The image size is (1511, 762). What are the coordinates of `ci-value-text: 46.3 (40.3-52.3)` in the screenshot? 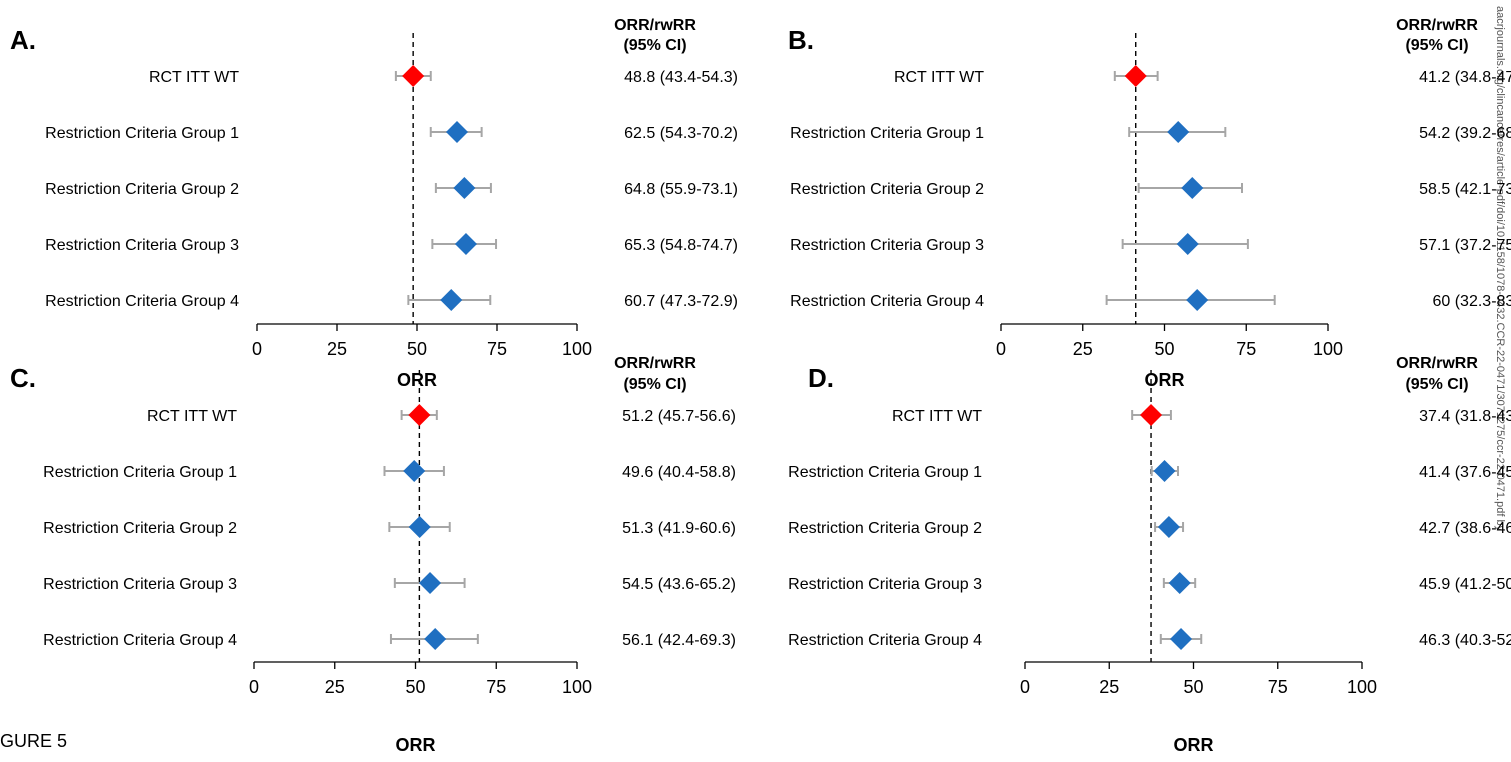 It's located at (1465, 640).